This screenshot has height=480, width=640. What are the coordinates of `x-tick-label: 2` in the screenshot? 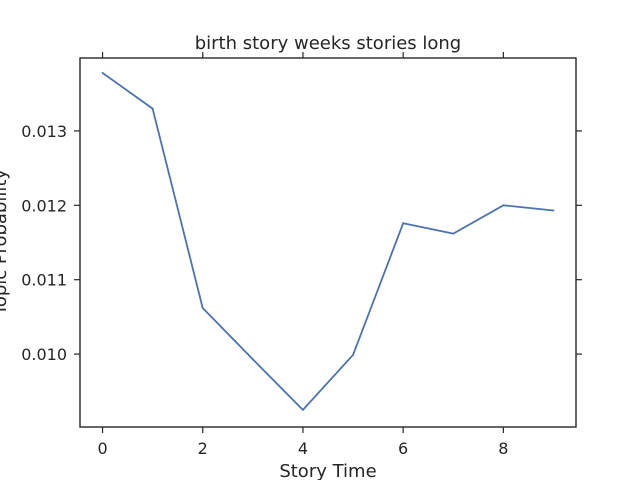 It's located at (203, 448).